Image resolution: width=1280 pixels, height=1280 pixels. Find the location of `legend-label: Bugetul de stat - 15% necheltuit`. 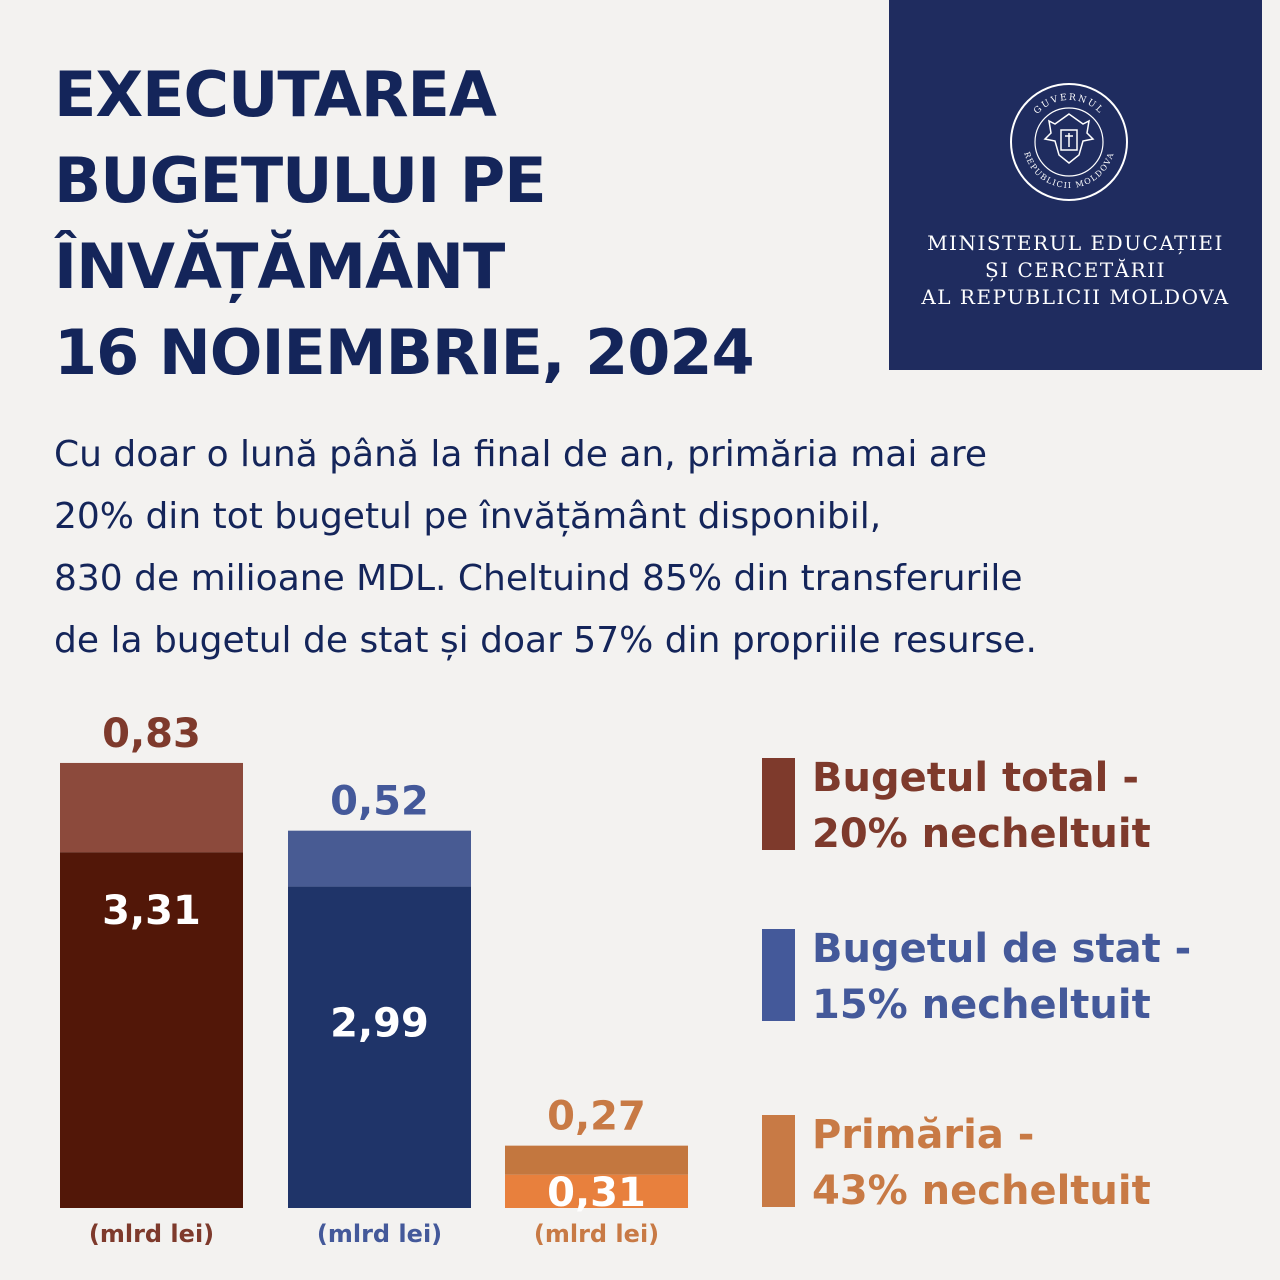

legend-label: Bugetul de stat - 15% necheltuit is located at coordinates (1001, 977).